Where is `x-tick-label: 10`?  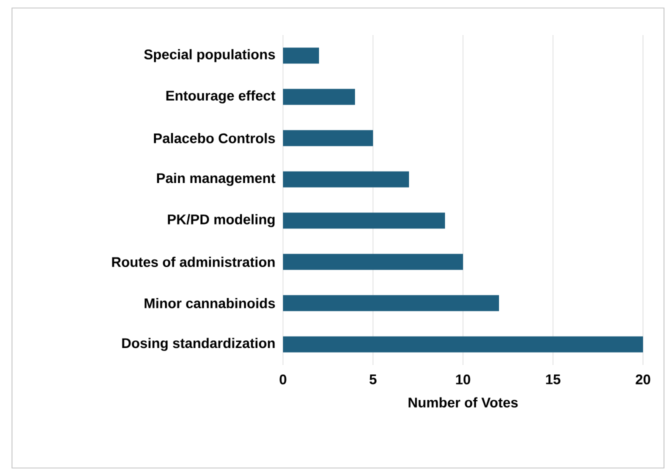 x-tick-label: 10 is located at coordinates (463, 379).